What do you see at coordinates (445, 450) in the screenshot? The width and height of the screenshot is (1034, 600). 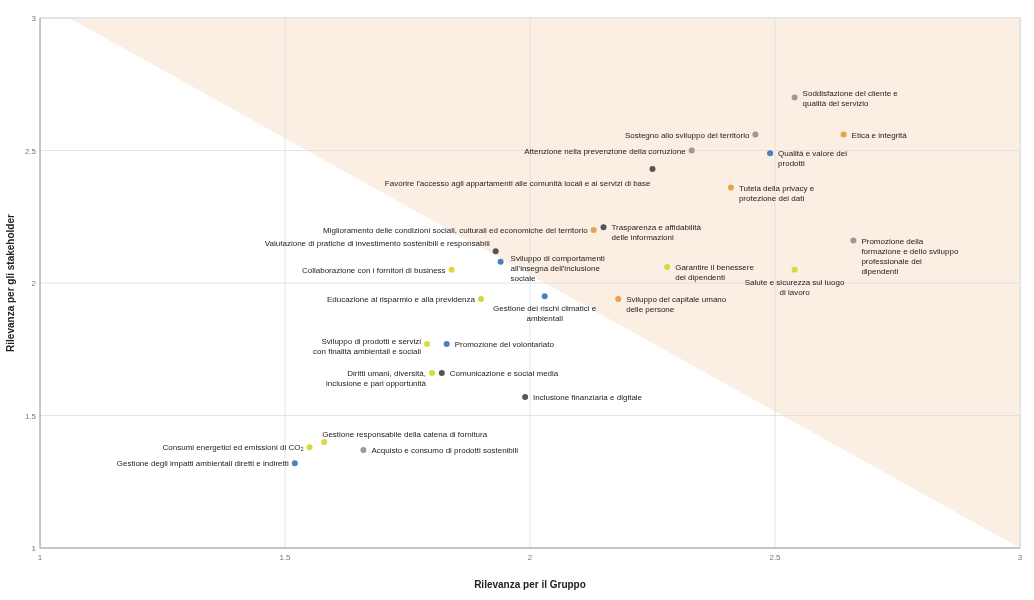 I see `annotation: Acquisto e consumo di prodotti sostenibili` at bounding box center [445, 450].